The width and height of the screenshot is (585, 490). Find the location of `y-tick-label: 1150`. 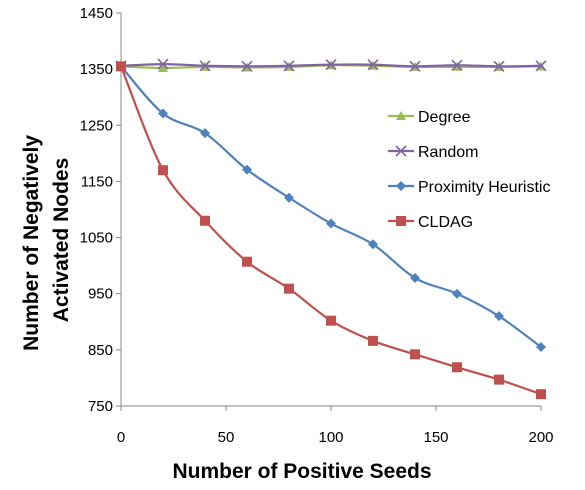

y-tick-label: 1150 is located at coordinates (97, 181).